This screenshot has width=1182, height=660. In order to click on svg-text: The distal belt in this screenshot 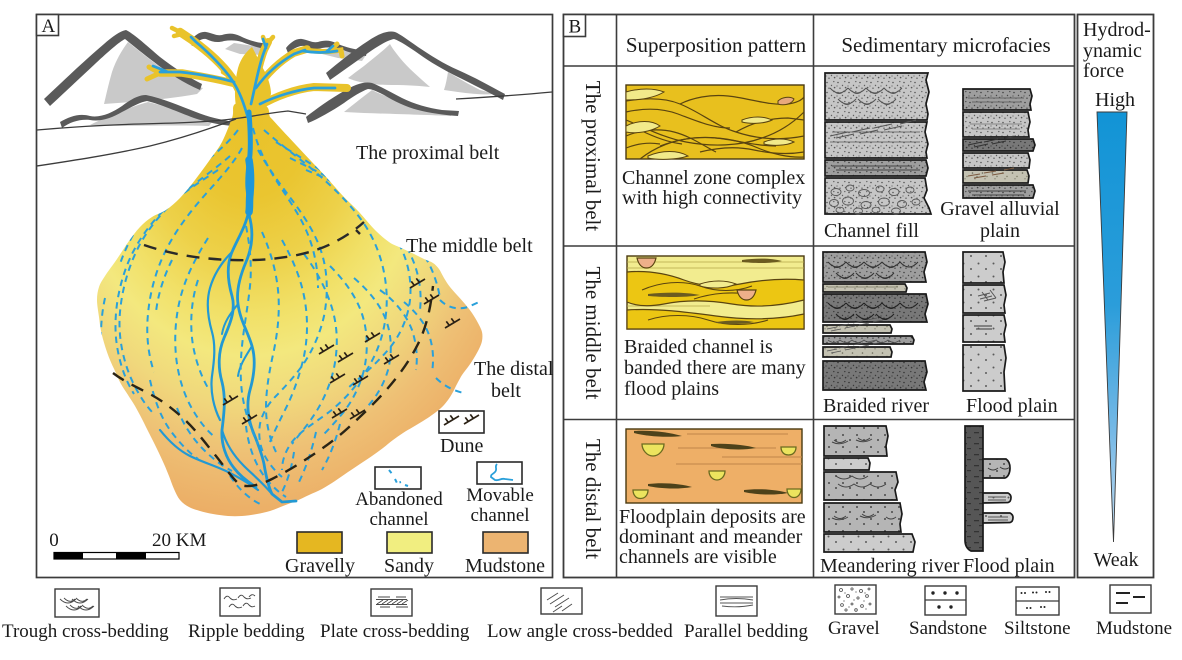, I will do `click(593, 499)`.